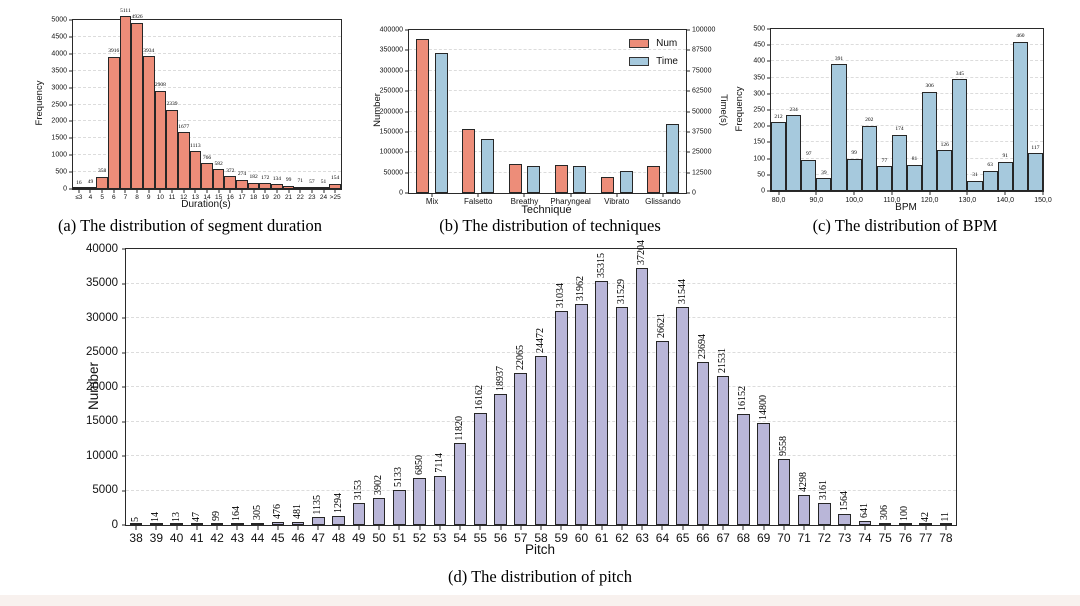 The width and height of the screenshot is (1080, 606). Describe the element at coordinates (288, 180) in the screenshot. I see `bar-value-label: 99` at that location.